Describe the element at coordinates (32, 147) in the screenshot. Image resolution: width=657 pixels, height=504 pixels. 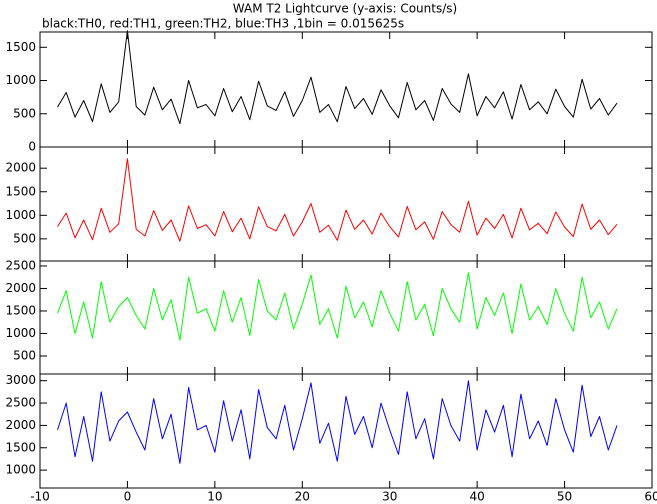
I see `y-tick-label: 0` at that location.